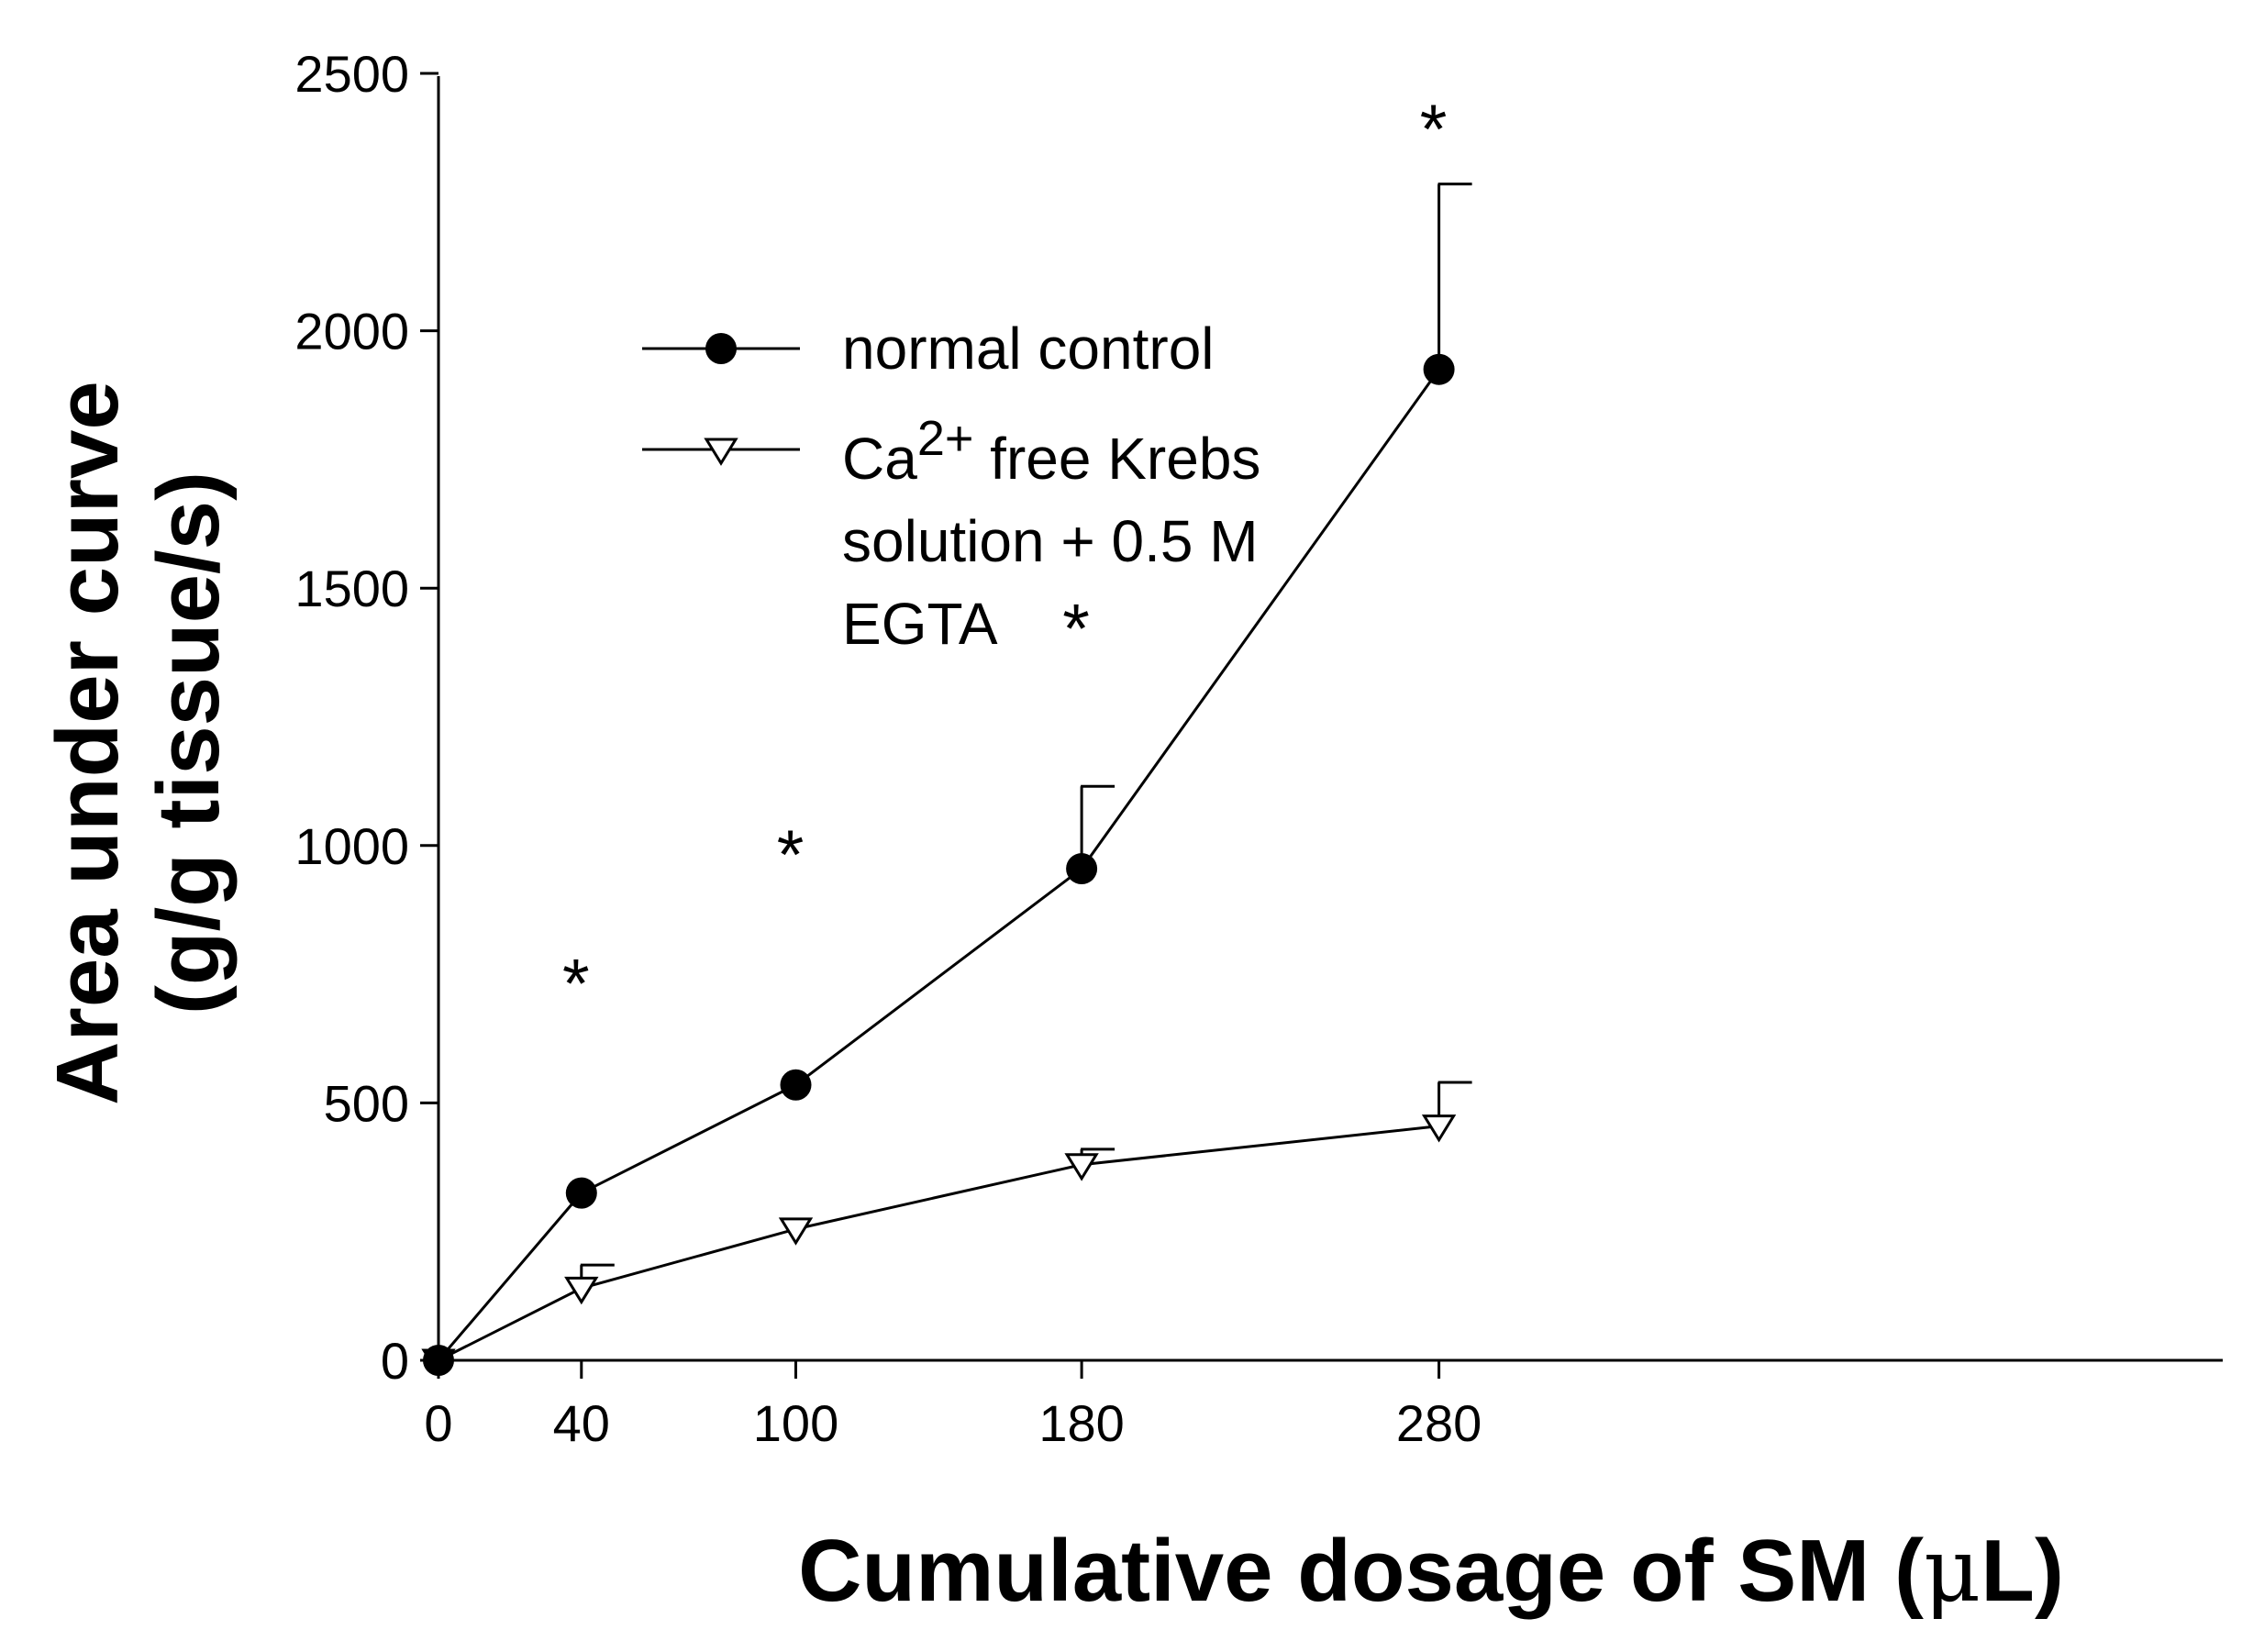 Image resolution: width=2242 pixels, height=1652 pixels. What do you see at coordinates (1439, 1423) in the screenshot?
I see `x-tick-label: 280` at bounding box center [1439, 1423].